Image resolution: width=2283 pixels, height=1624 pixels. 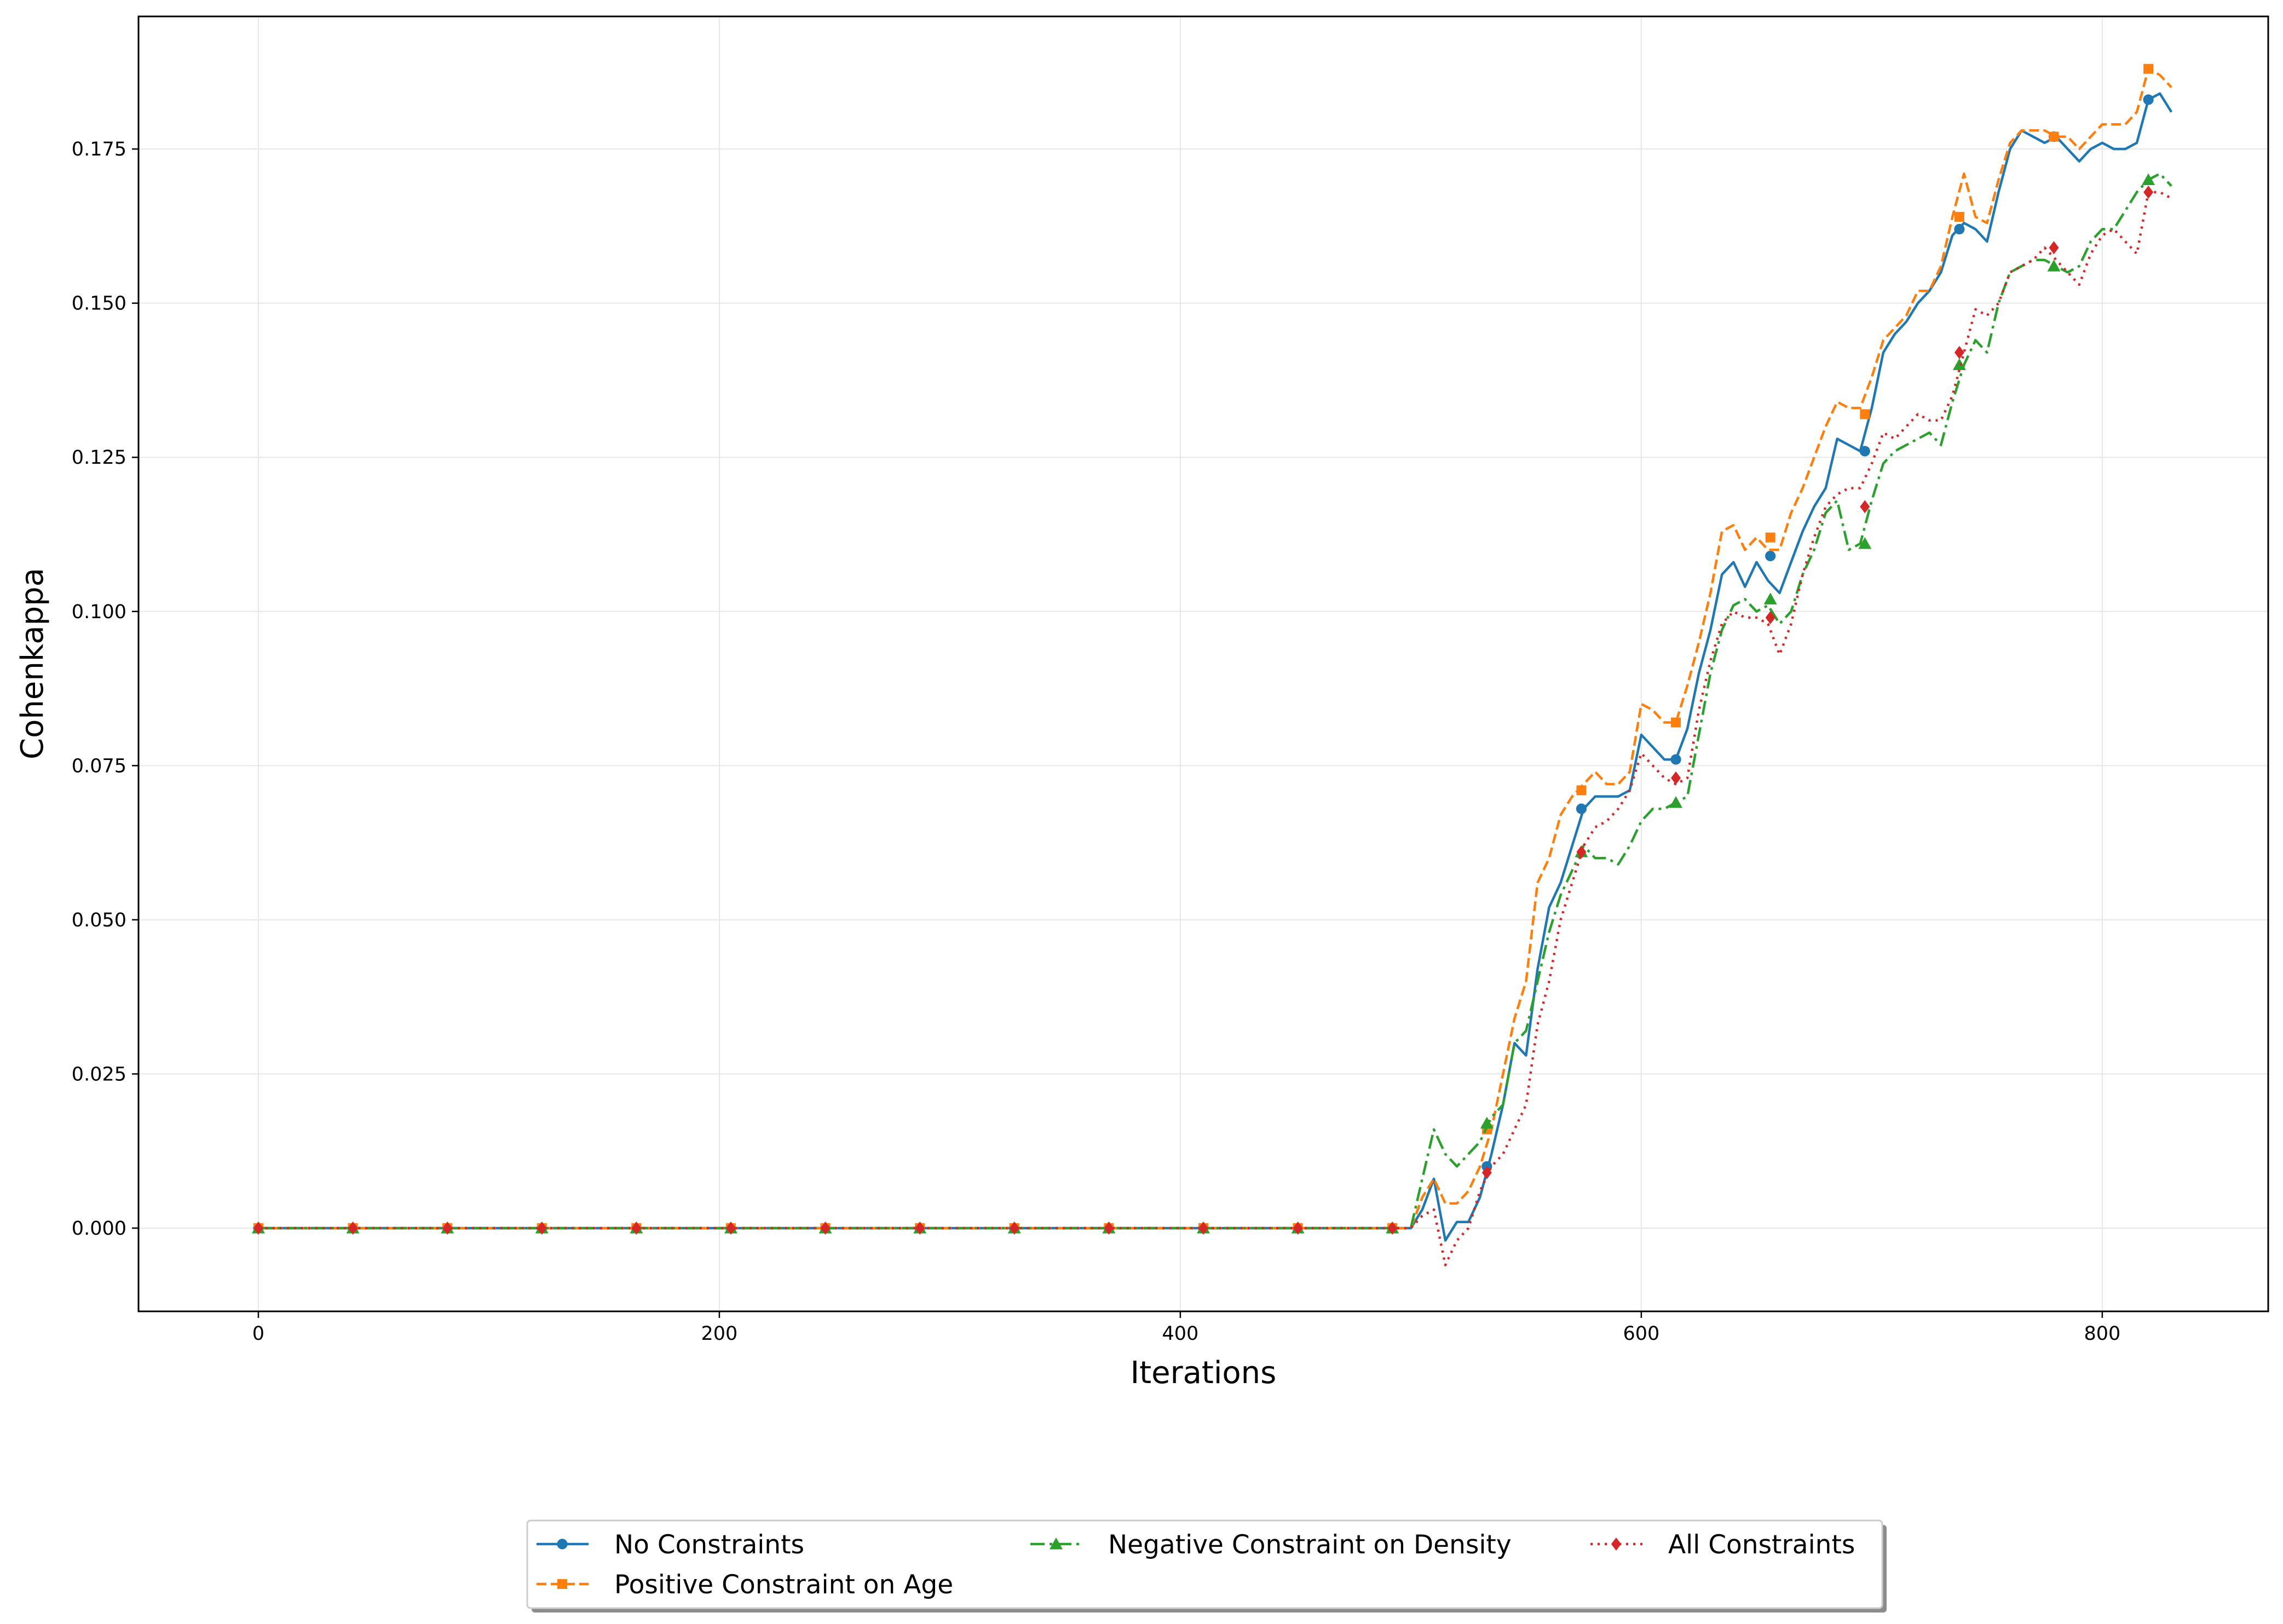 I want to click on y-tick-label: 0.125, so click(x=99, y=458).